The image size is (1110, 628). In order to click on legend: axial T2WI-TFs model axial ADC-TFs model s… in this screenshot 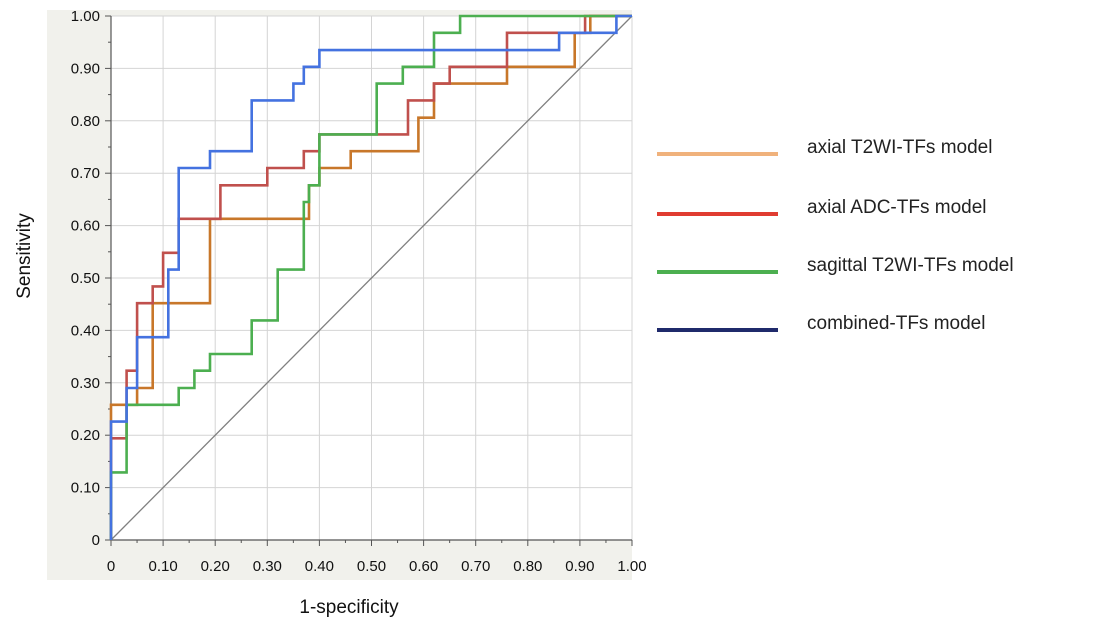, I will do `click(835, 235)`.